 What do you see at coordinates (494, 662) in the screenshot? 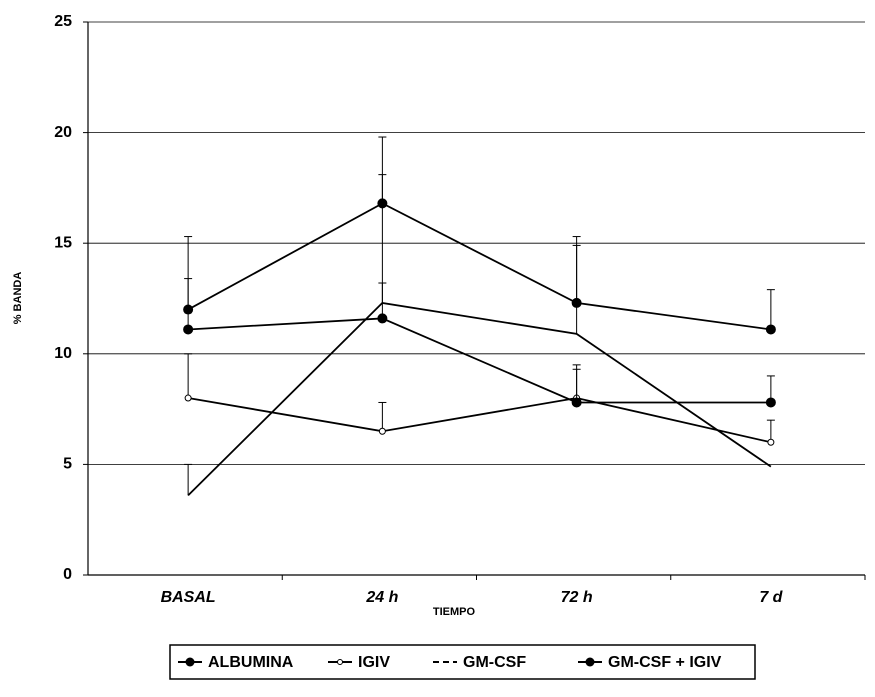
I see `legend-label: GM-CSF` at bounding box center [494, 662].